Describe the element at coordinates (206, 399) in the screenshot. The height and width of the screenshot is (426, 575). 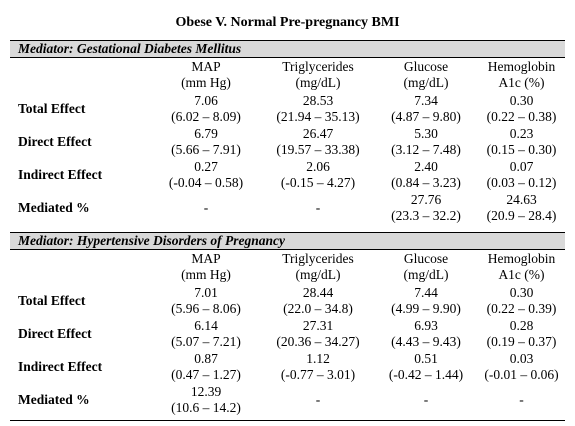
I see `table-cell: 12.39 (10.6 – 14.2)` at that location.